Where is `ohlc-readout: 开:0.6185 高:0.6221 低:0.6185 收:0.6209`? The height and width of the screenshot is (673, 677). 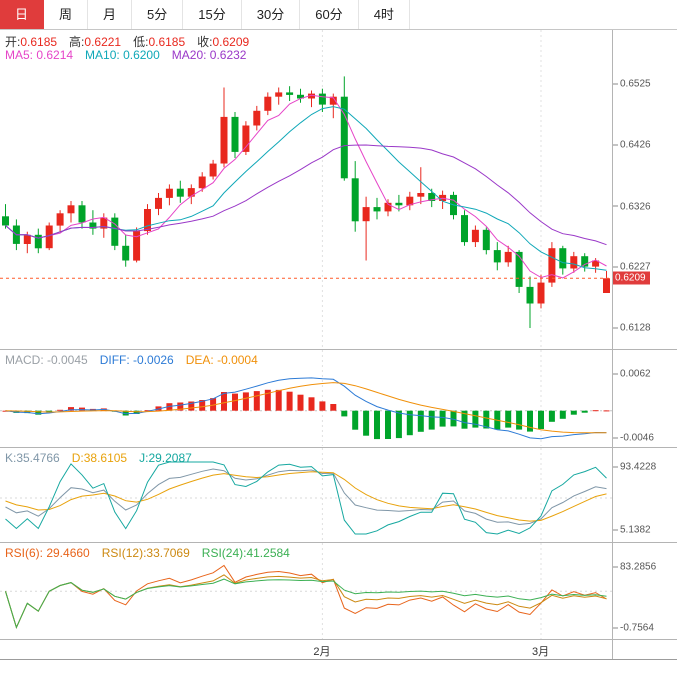 ohlc-readout: 开:0.6185 高:0.6221 低:0.6185 收:0.6209 is located at coordinates (127, 41).